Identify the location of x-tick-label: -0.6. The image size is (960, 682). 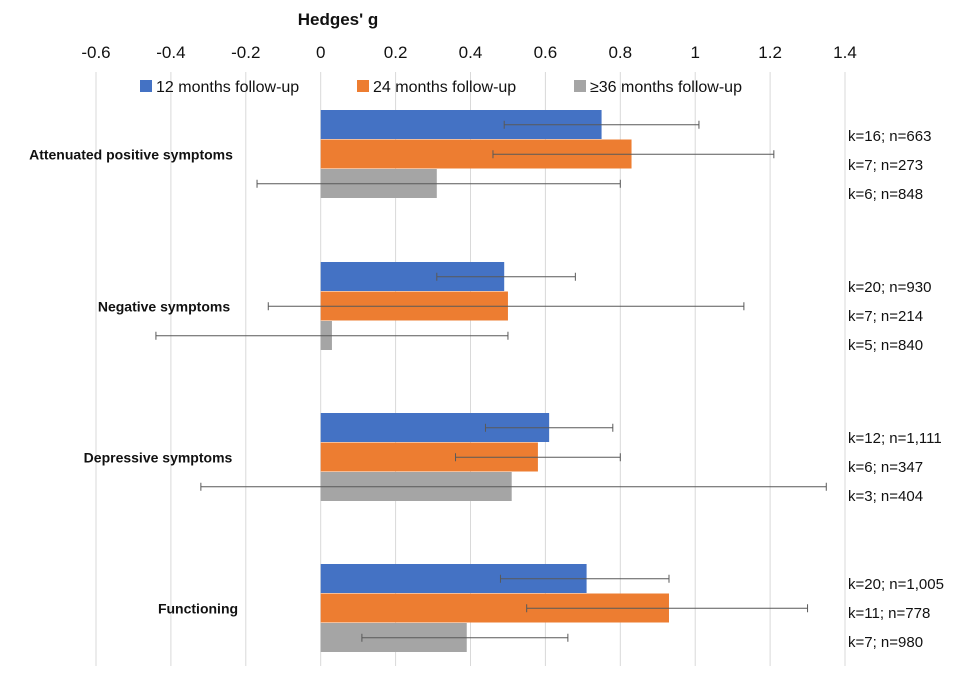
(95, 52).